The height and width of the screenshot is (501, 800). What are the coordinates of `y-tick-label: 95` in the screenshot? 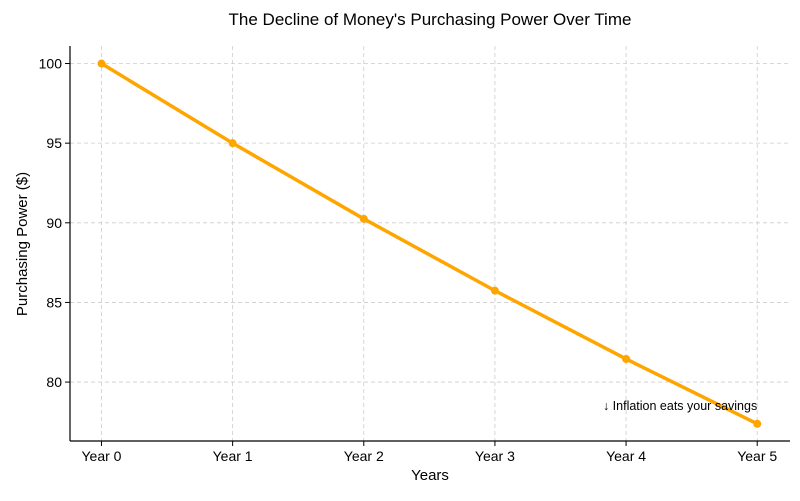 It's located at (54, 143).